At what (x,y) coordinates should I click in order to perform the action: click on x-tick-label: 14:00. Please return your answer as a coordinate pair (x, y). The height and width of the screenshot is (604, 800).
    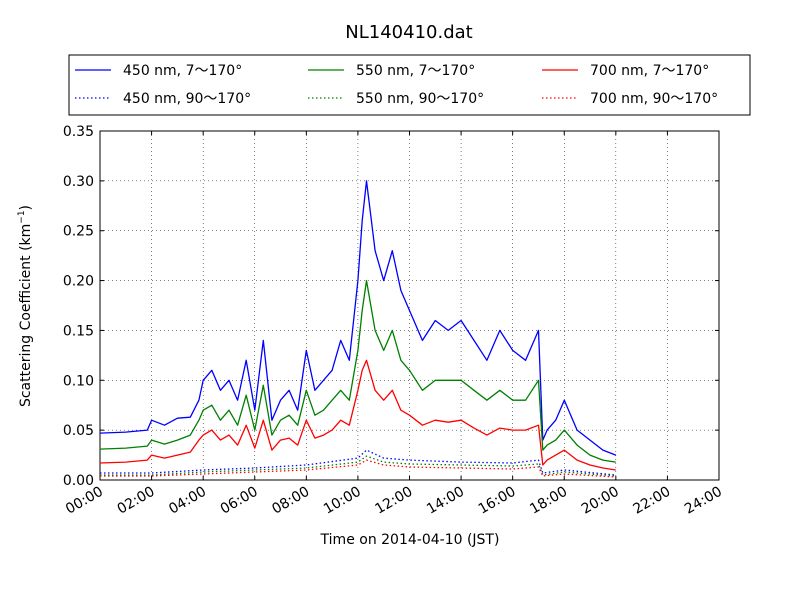
    Looking at the image, I should click on (445, 501).